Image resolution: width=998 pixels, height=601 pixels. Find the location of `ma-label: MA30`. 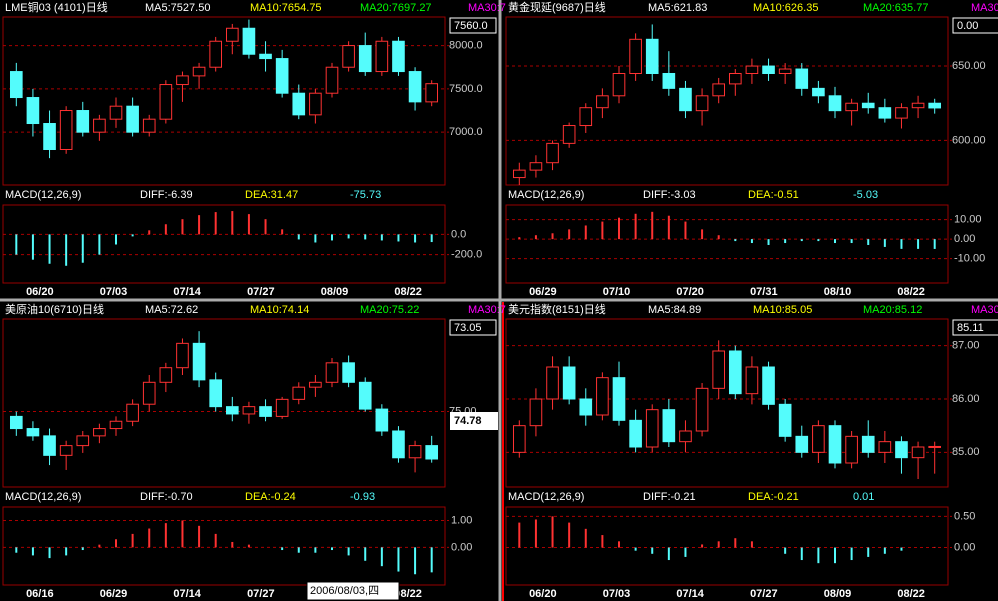

ma-label: MA30 is located at coordinates (984, 8).